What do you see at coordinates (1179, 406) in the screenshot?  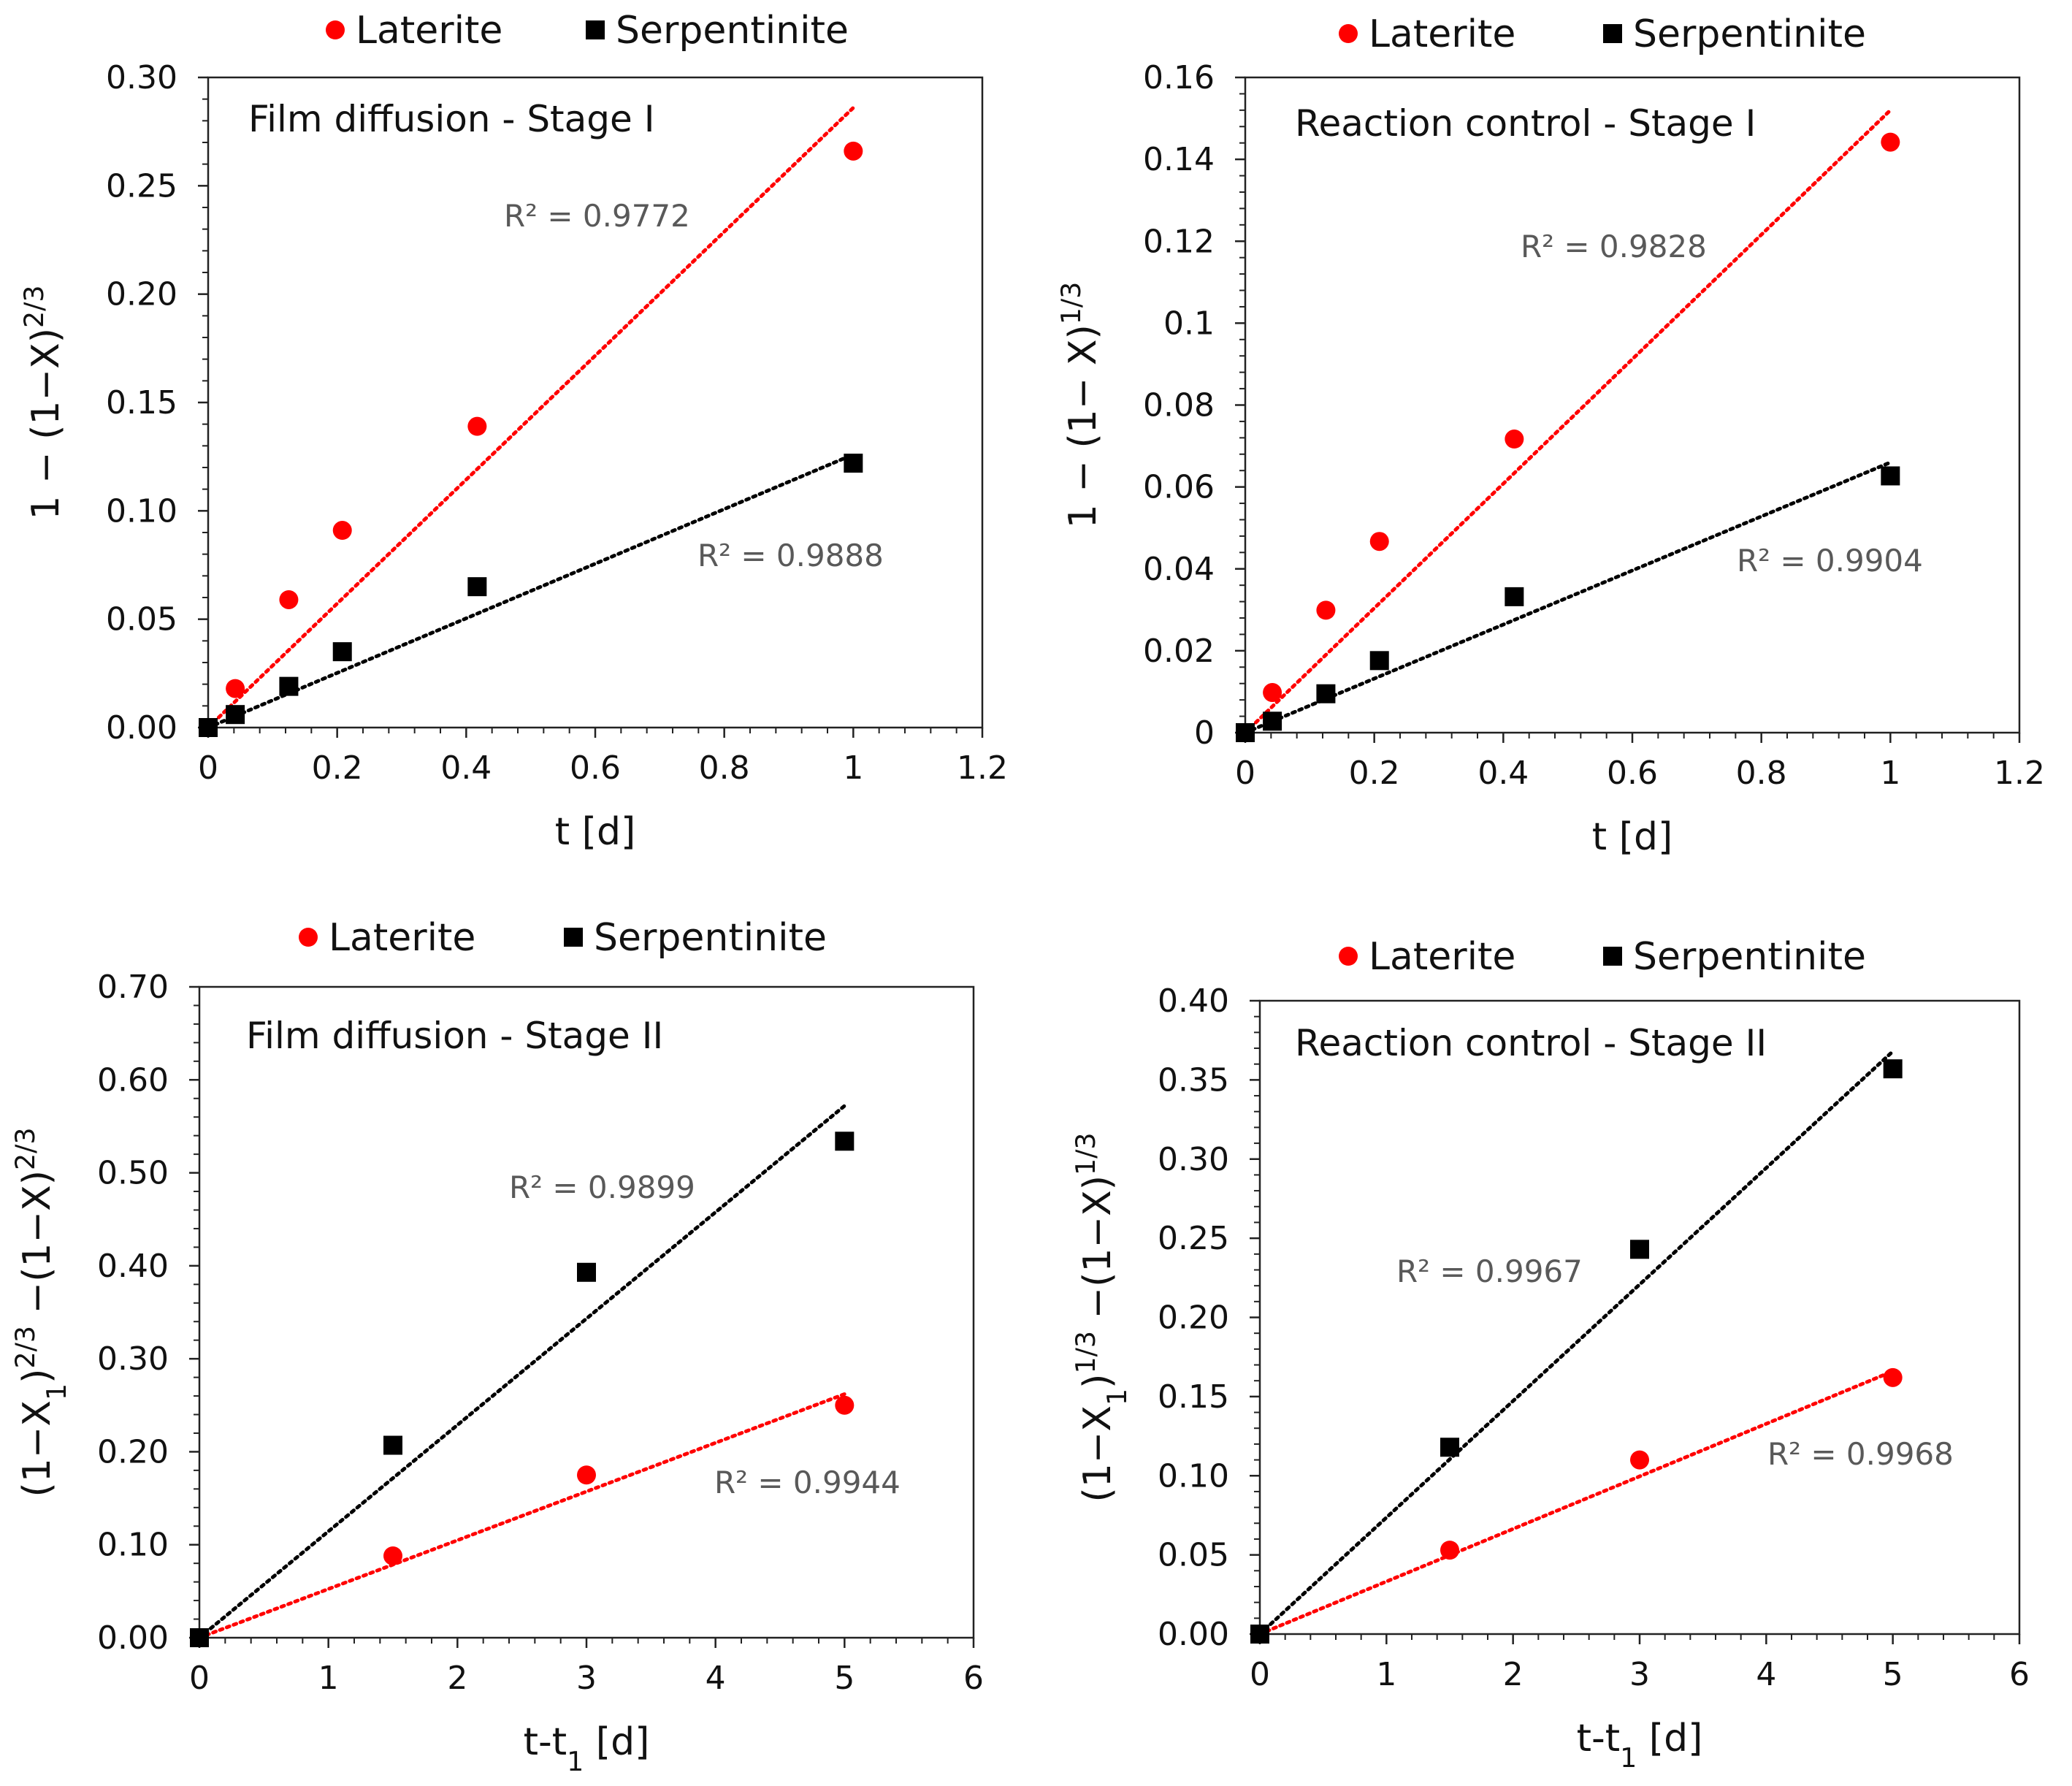 I see `y-tick-label: 0.08` at bounding box center [1179, 406].